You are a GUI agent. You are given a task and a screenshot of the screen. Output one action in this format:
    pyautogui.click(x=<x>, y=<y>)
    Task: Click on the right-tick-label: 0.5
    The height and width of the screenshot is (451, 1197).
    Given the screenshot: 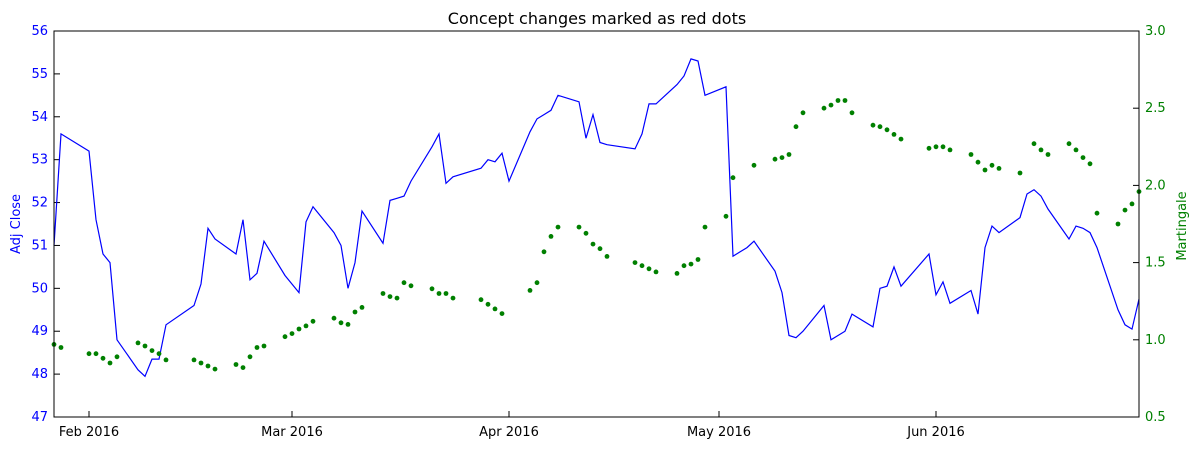 What is the action you would take?
    pyautogui.click(x=1155, y=417)
    